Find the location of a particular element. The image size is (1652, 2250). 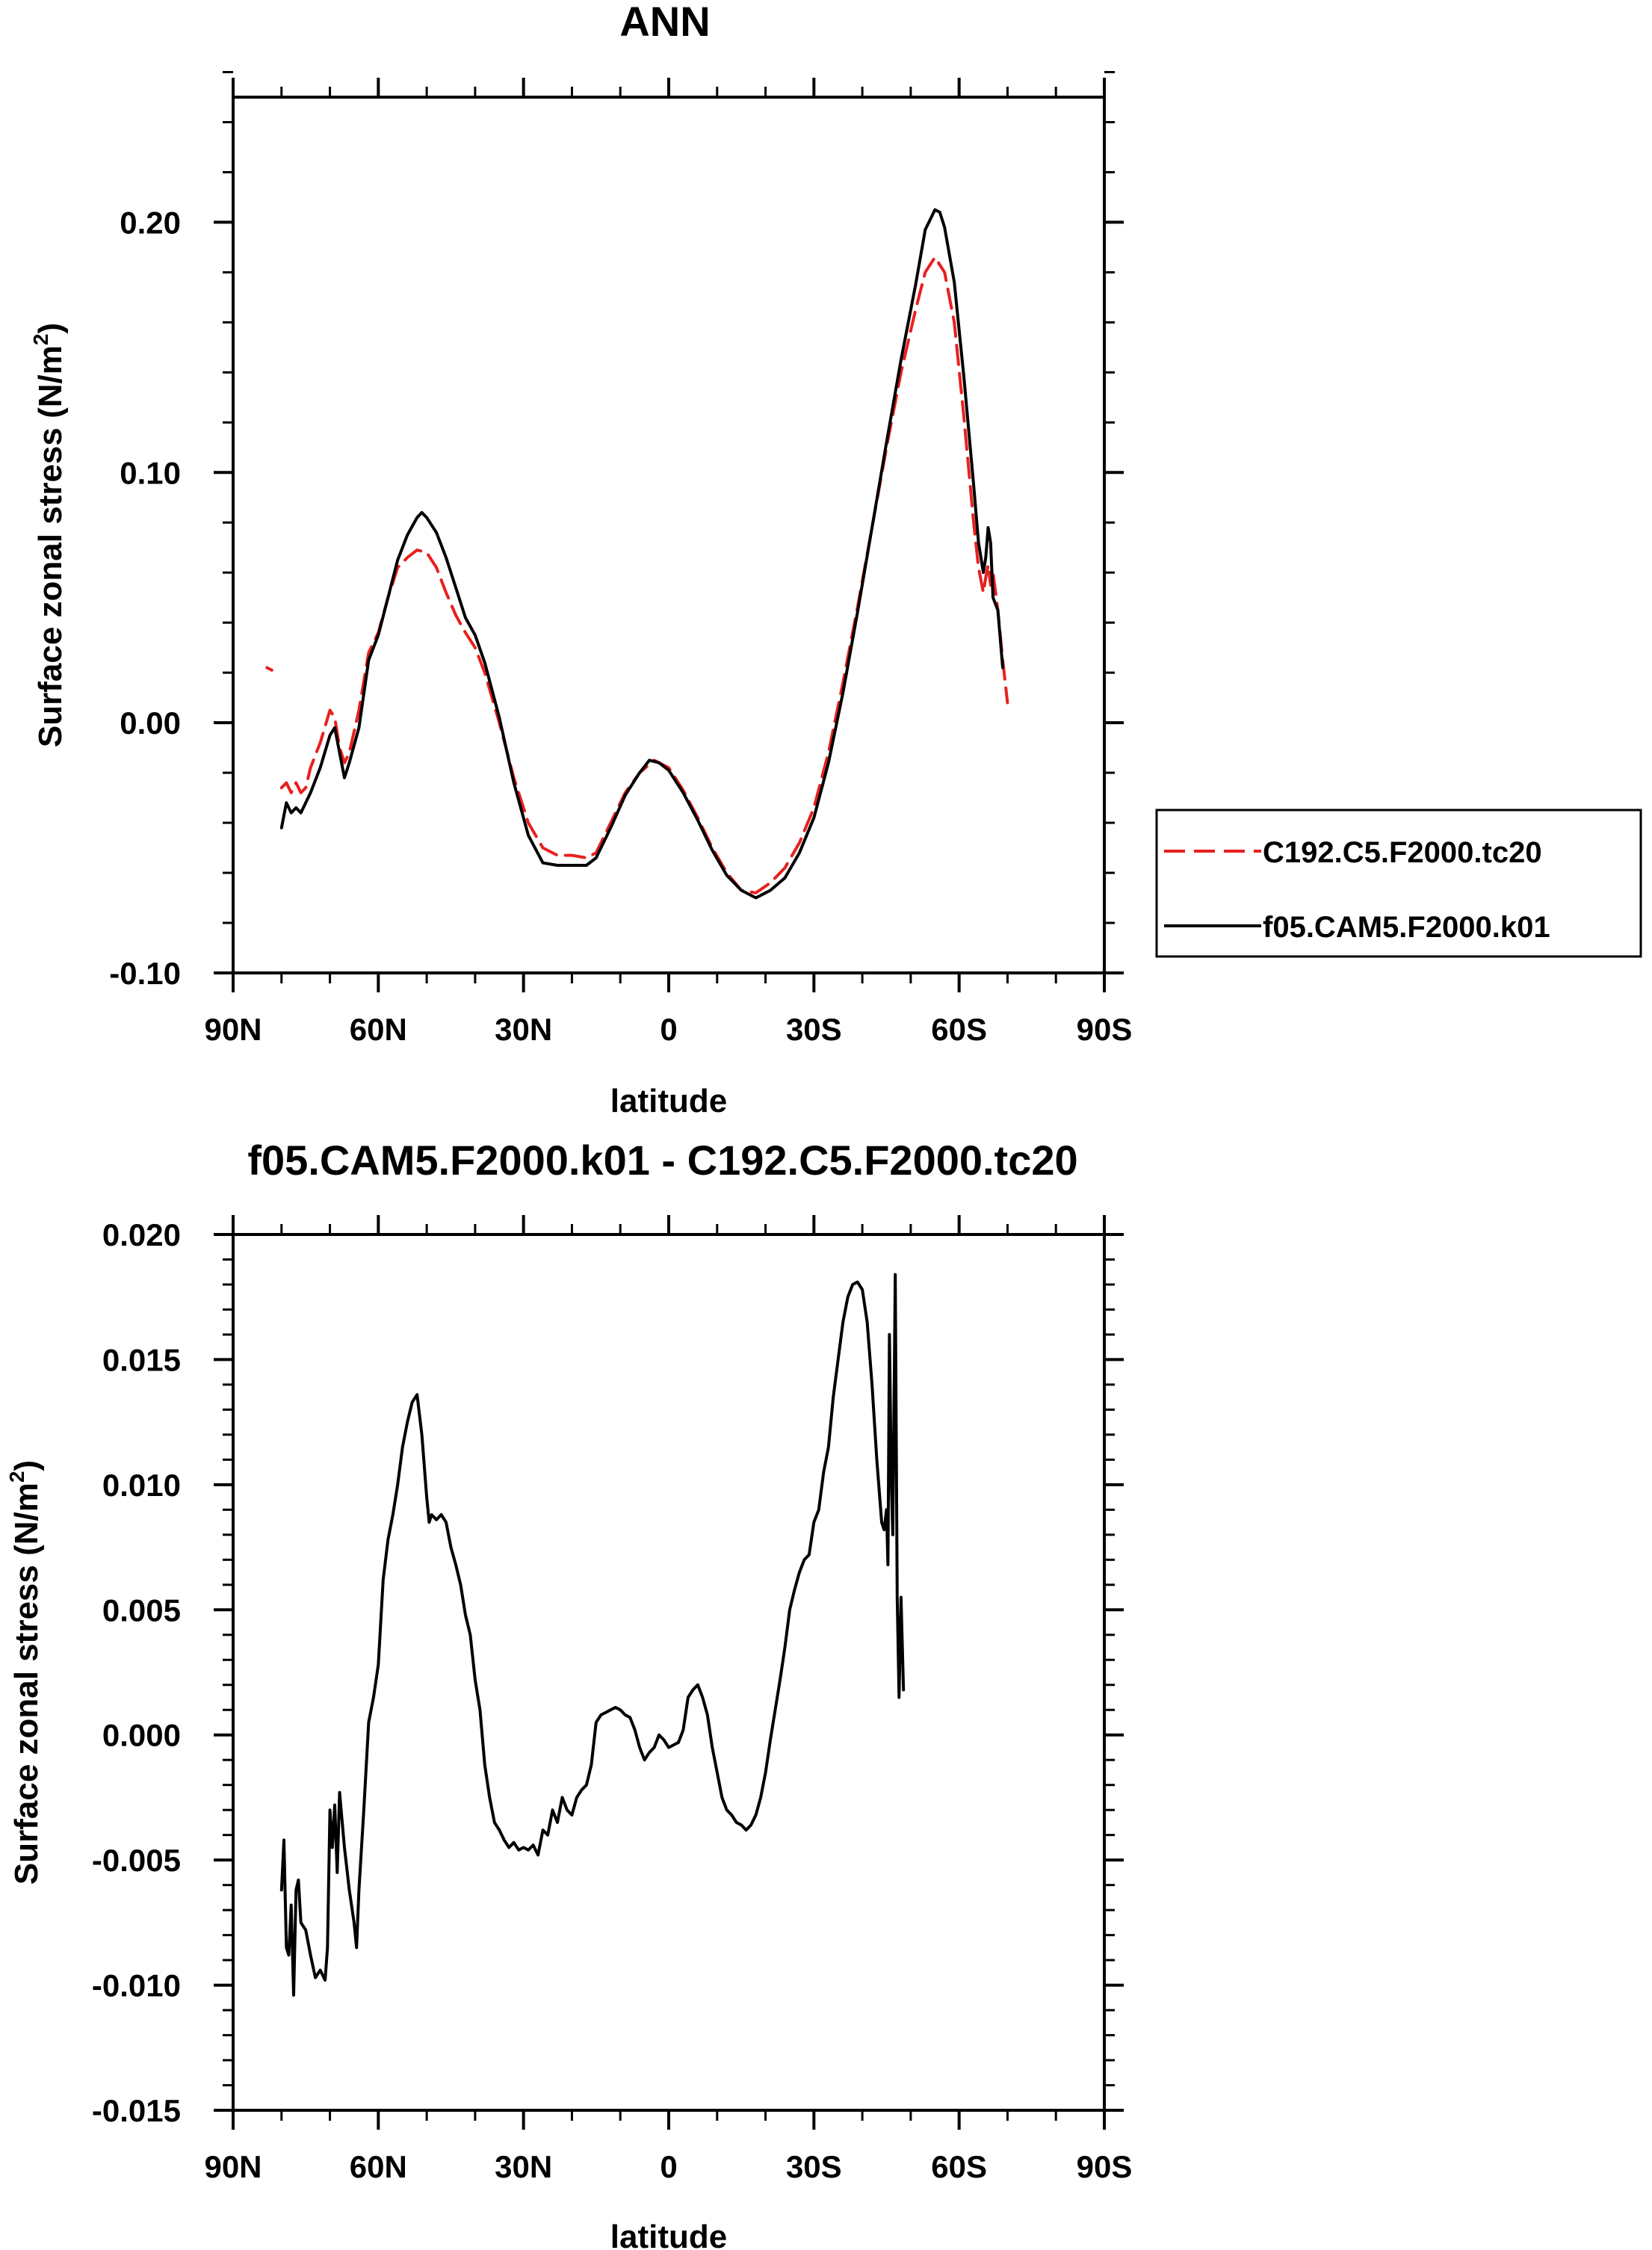

bottom-y-axis-label-close: ) is located at coordinates (27, 1465).